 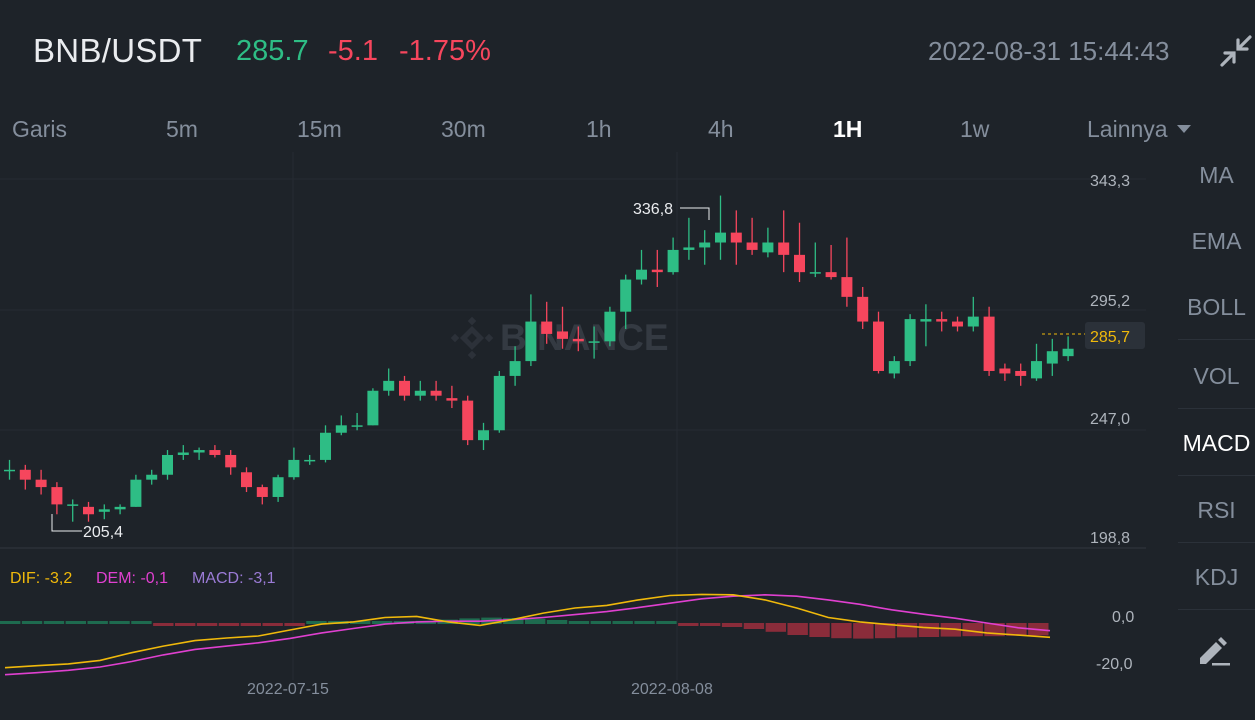 I want to click on macd-axis: 0,0 -20,0, so click(x=1115, y=641).